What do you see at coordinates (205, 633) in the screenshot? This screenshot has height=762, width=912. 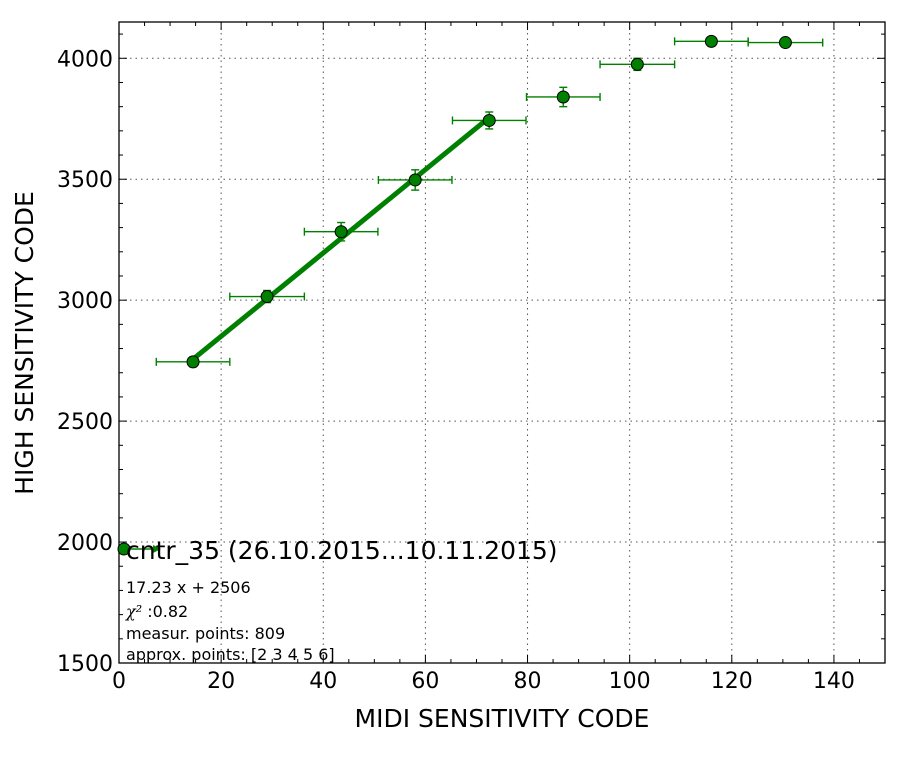 I see `legend-measur-points: measur. points: 809` at bounding box center [205, 633].